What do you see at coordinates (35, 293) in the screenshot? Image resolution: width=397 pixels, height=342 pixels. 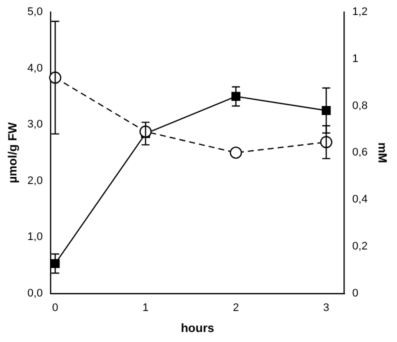 I see `y-tick-label: 0,0` at bounding box center [35, 293].